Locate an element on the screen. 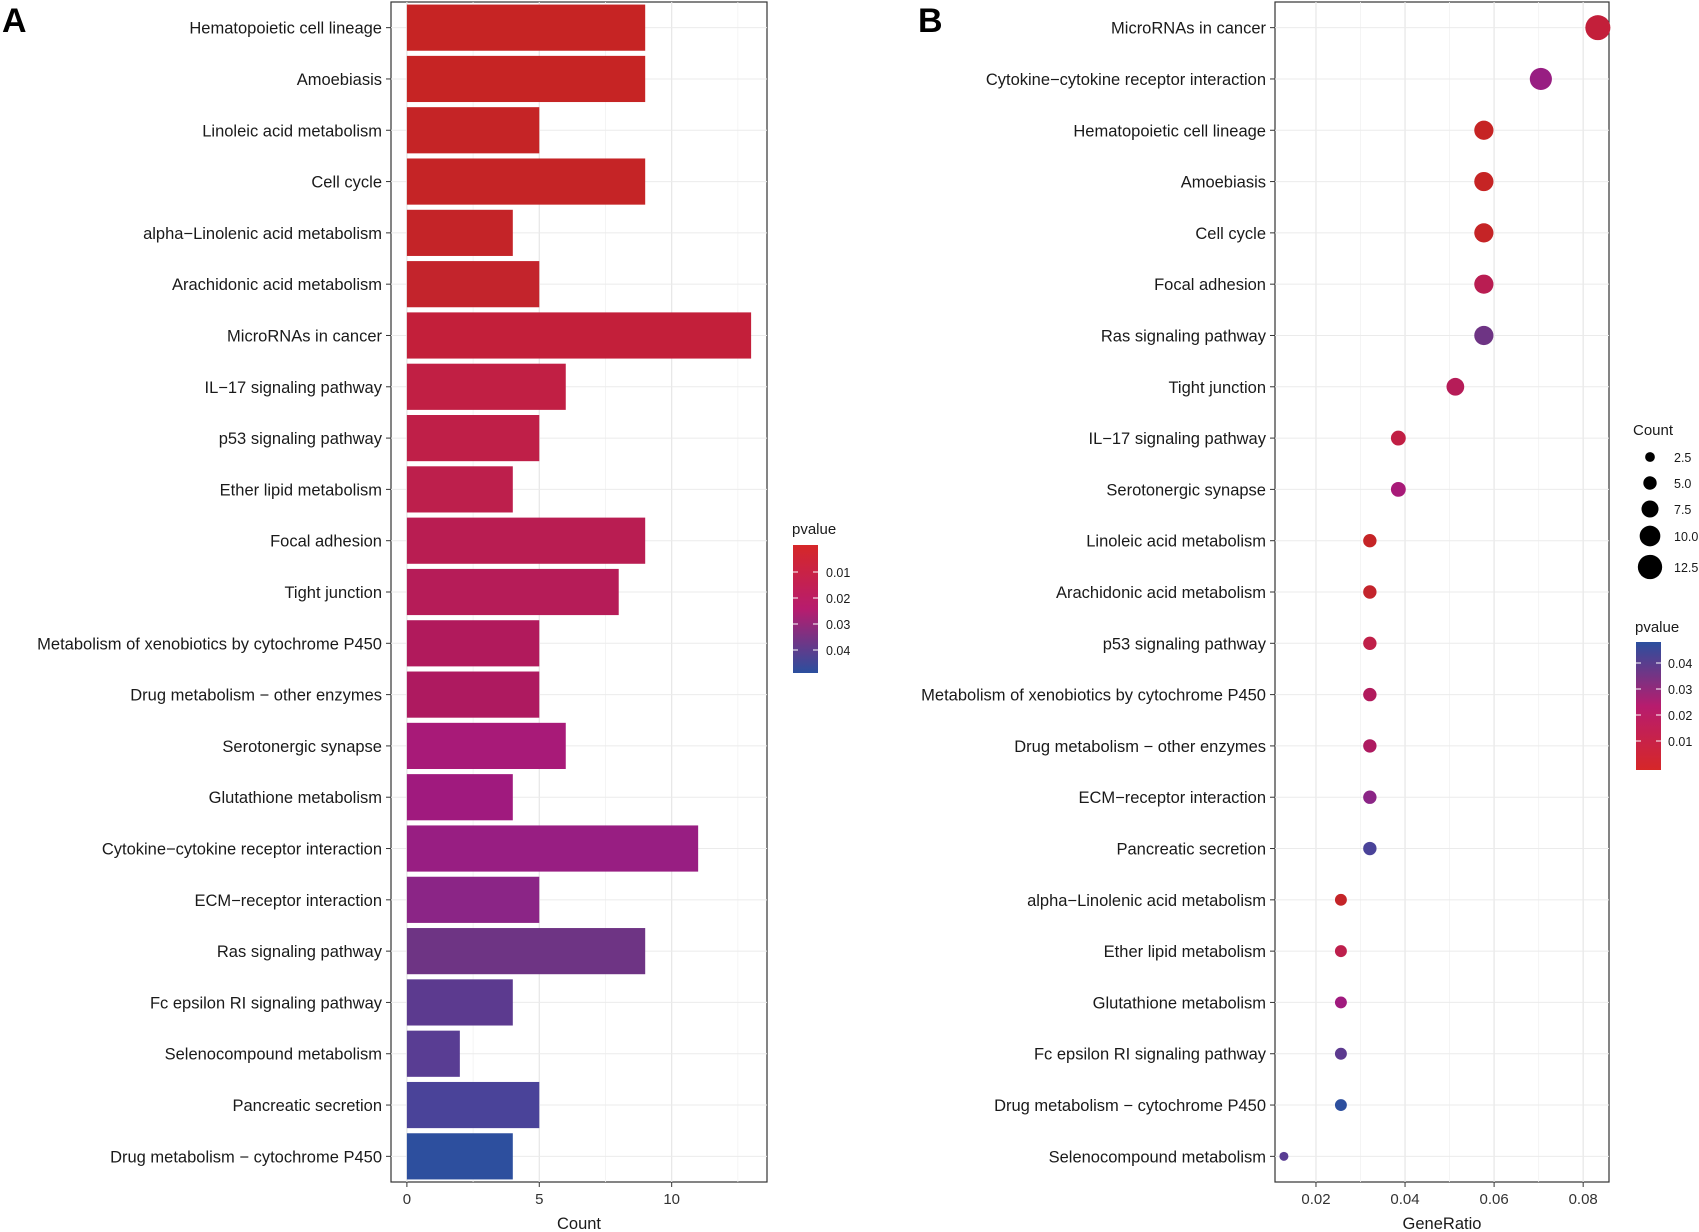  plot-b-y-label: Arachidonic acid metabolism is located at coordinates (1161, 593).